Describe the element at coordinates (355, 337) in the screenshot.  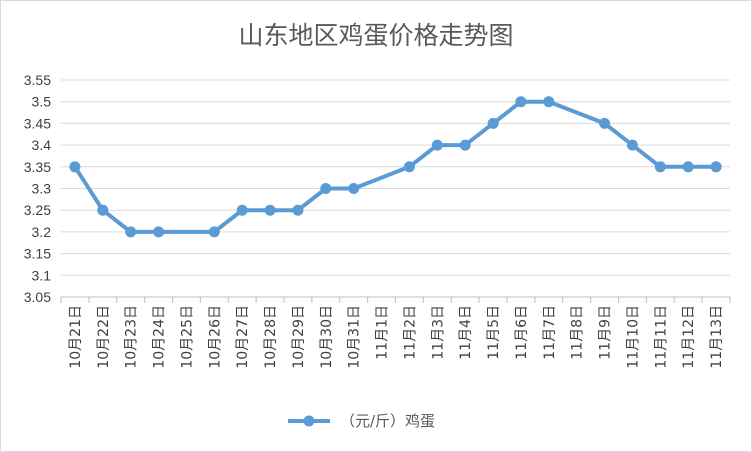
I see `x-tick-label: 10月31日` at that location.